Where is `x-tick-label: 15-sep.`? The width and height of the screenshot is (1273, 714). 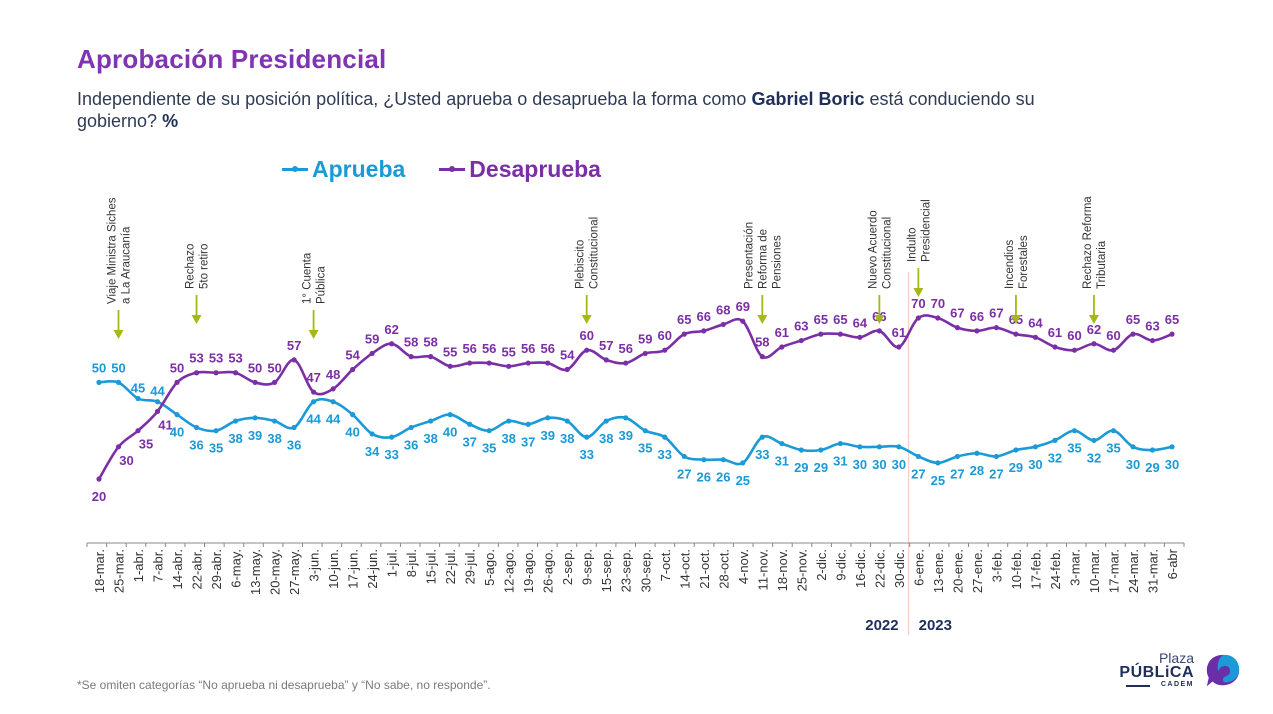
x-tick-label: 15-sep. is located at coordinates (606, 570).